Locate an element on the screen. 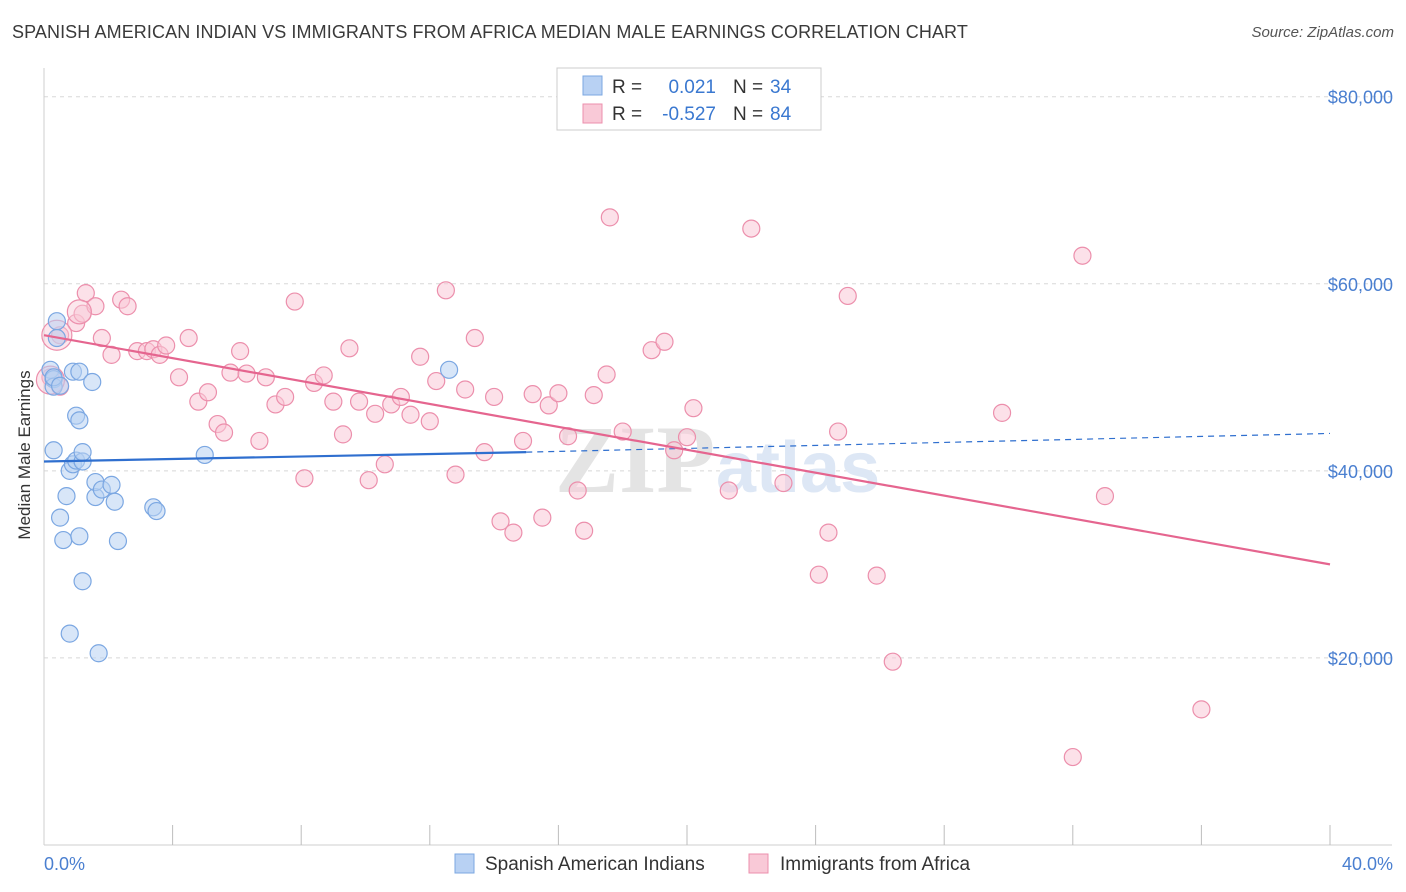 The height and width of the screenshot is (892, 1406). trend-line-spanish-american-indians is located at coordinates (285, 457).